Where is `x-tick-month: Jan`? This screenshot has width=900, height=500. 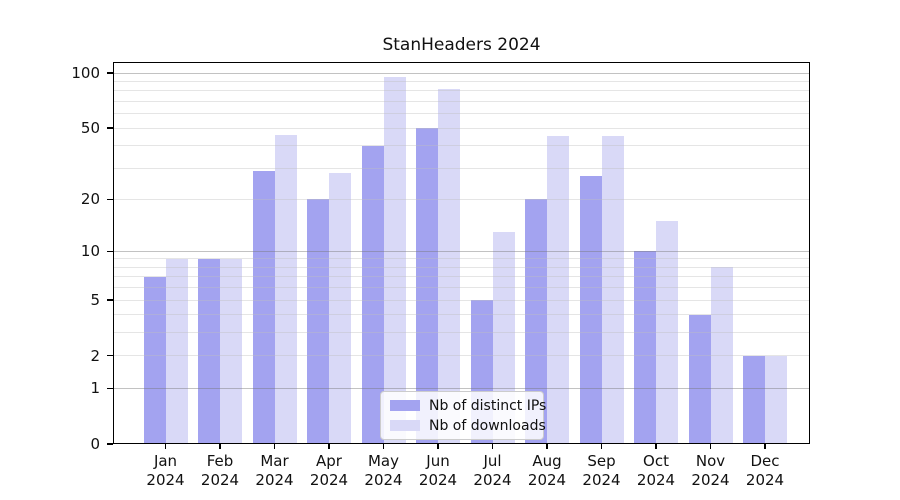 x-tick-month: Jan is located at coordinates (165, 461).